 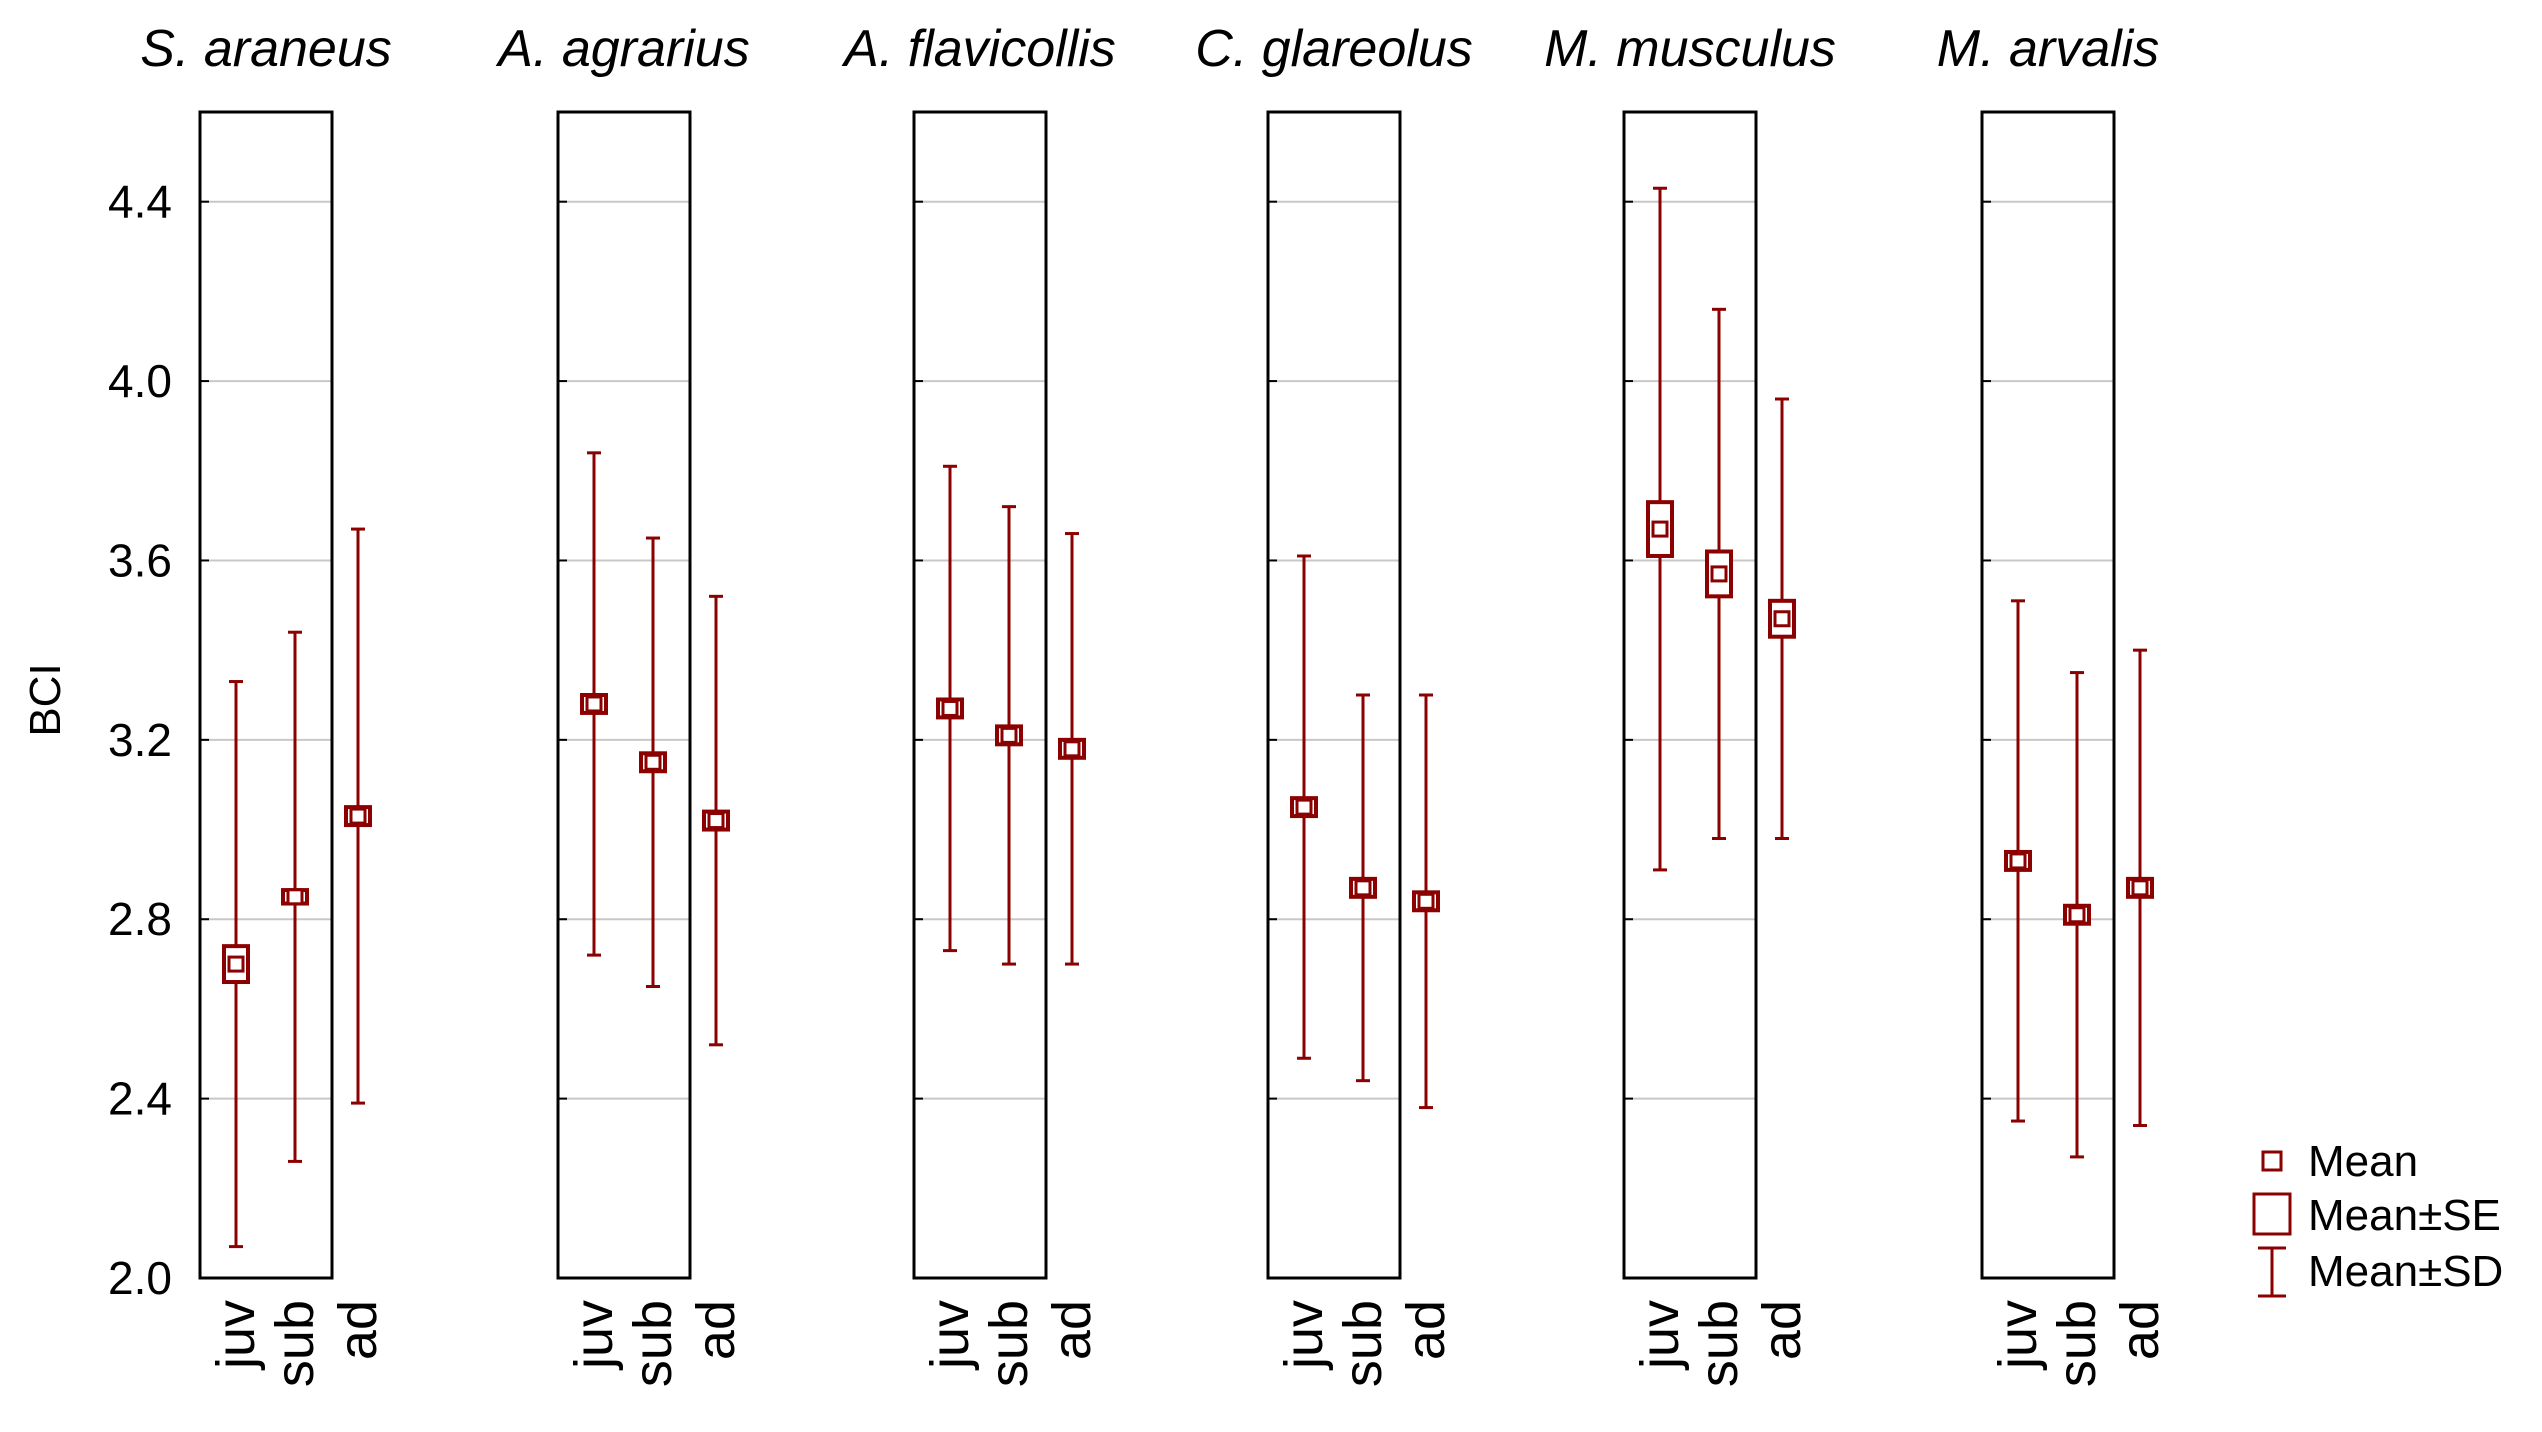 What do you see at coordinates (2048, 49) in the screenshot?
I see `panel-title: M. arvalis` at bounding box center [2048, 49].